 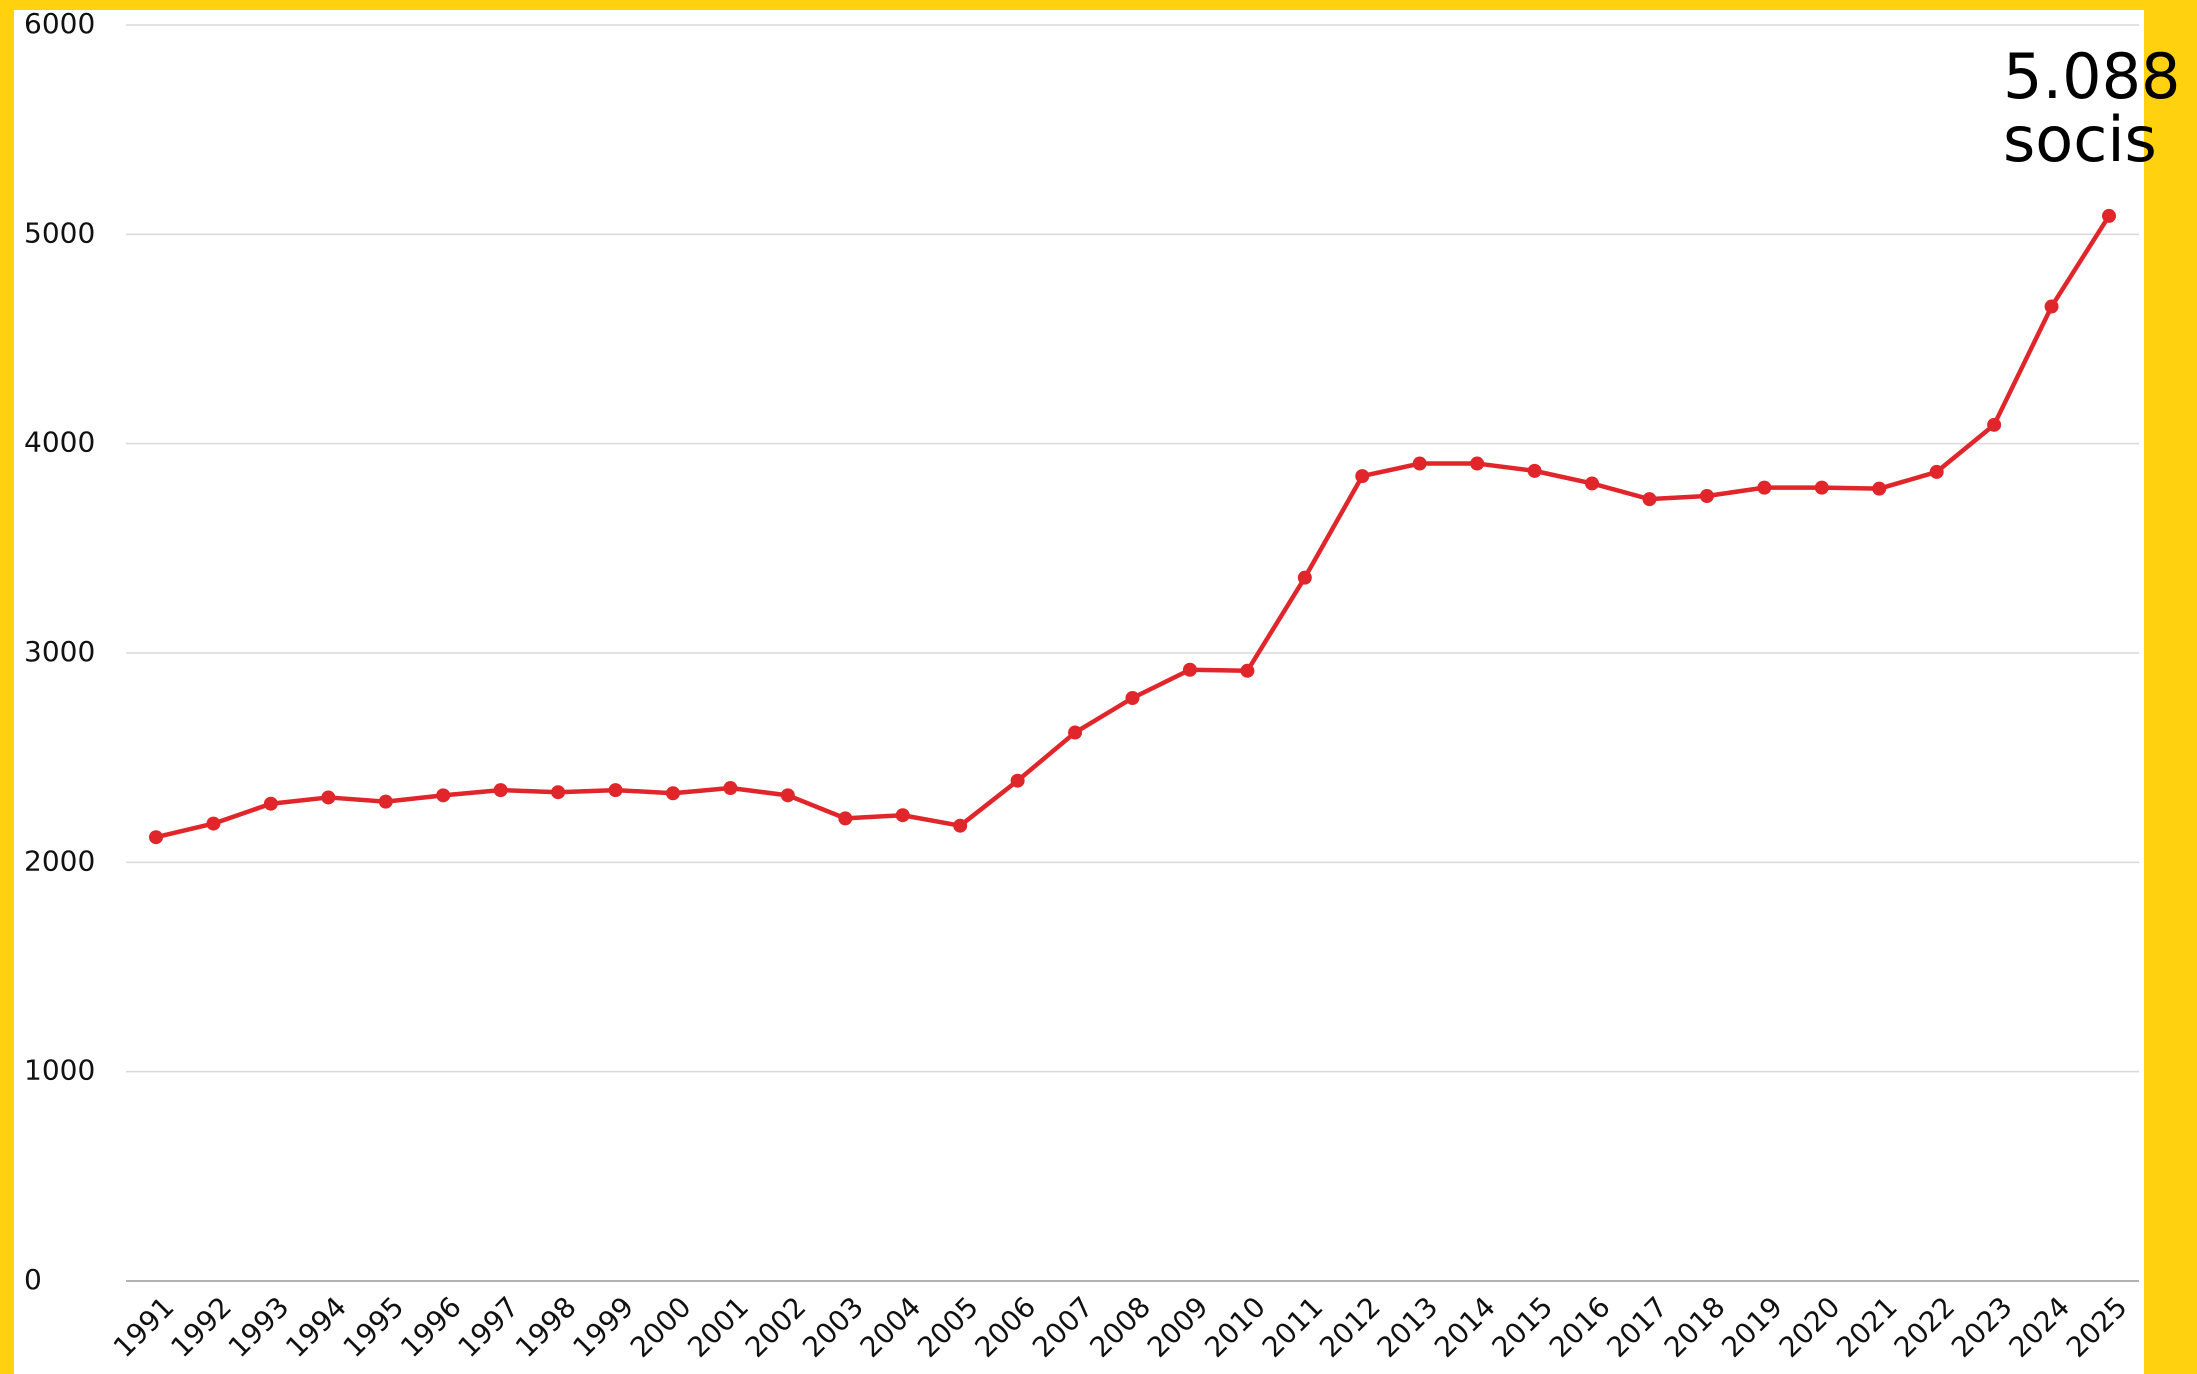 What do you see at coordinates (2080, 139) in the screenshot?
I see `annotation: socis` at bounding box center [2080, 139].